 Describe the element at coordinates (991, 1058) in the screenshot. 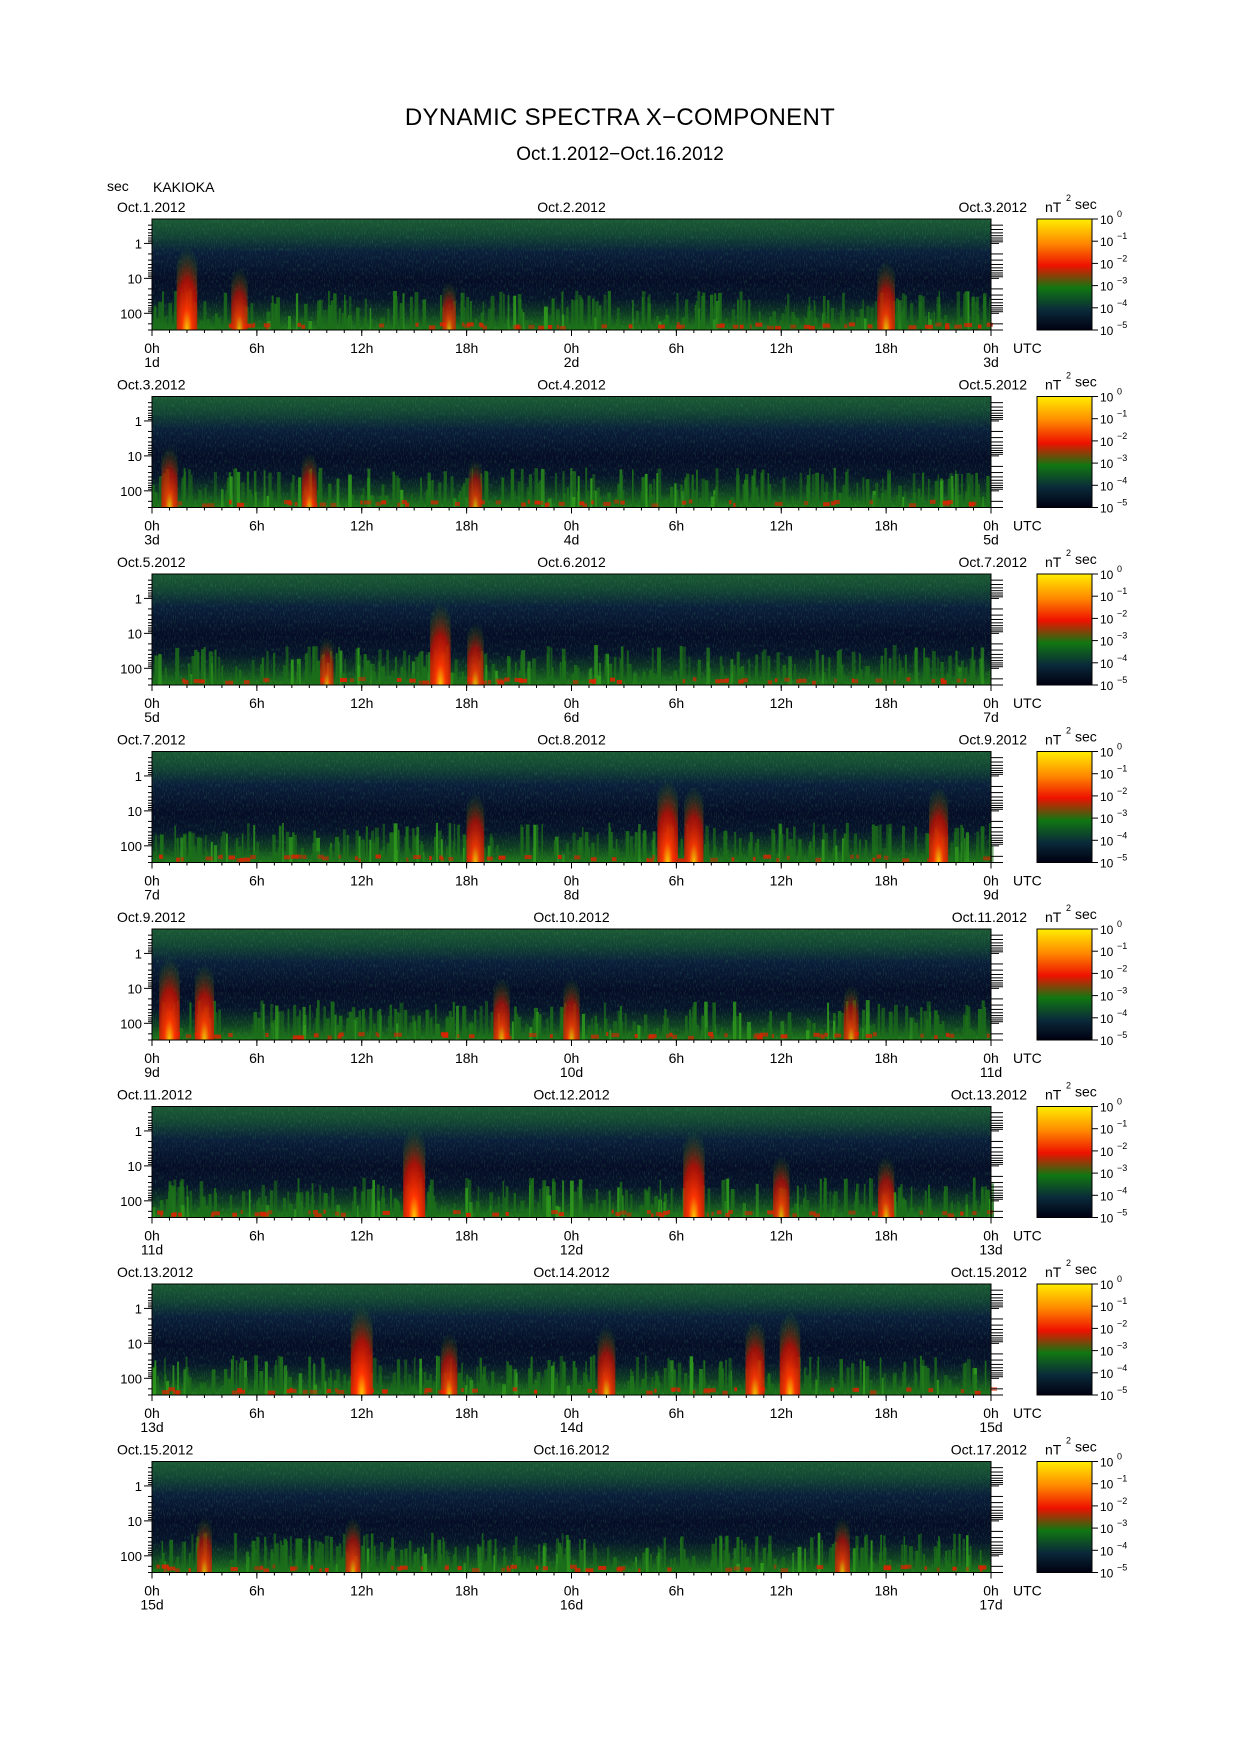

I see `x-tick-label: 0h` at that location.